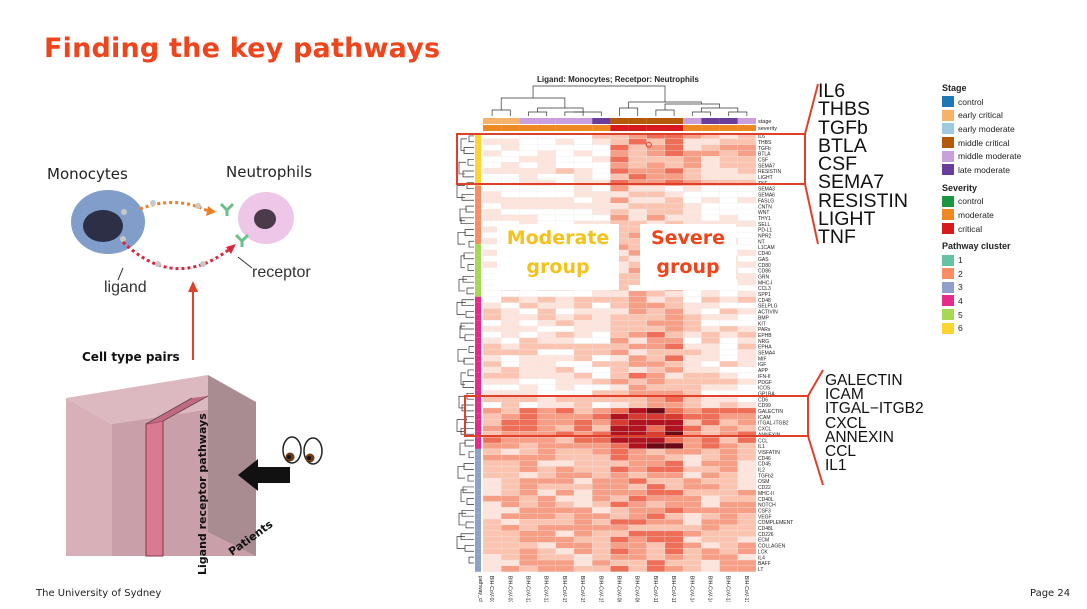 The height and width of the screenshot is (609, 1087). What do you see at coordinates (302, 450) in the screenshot?
I see `eyes-icon` at bounding box center [302, 450].